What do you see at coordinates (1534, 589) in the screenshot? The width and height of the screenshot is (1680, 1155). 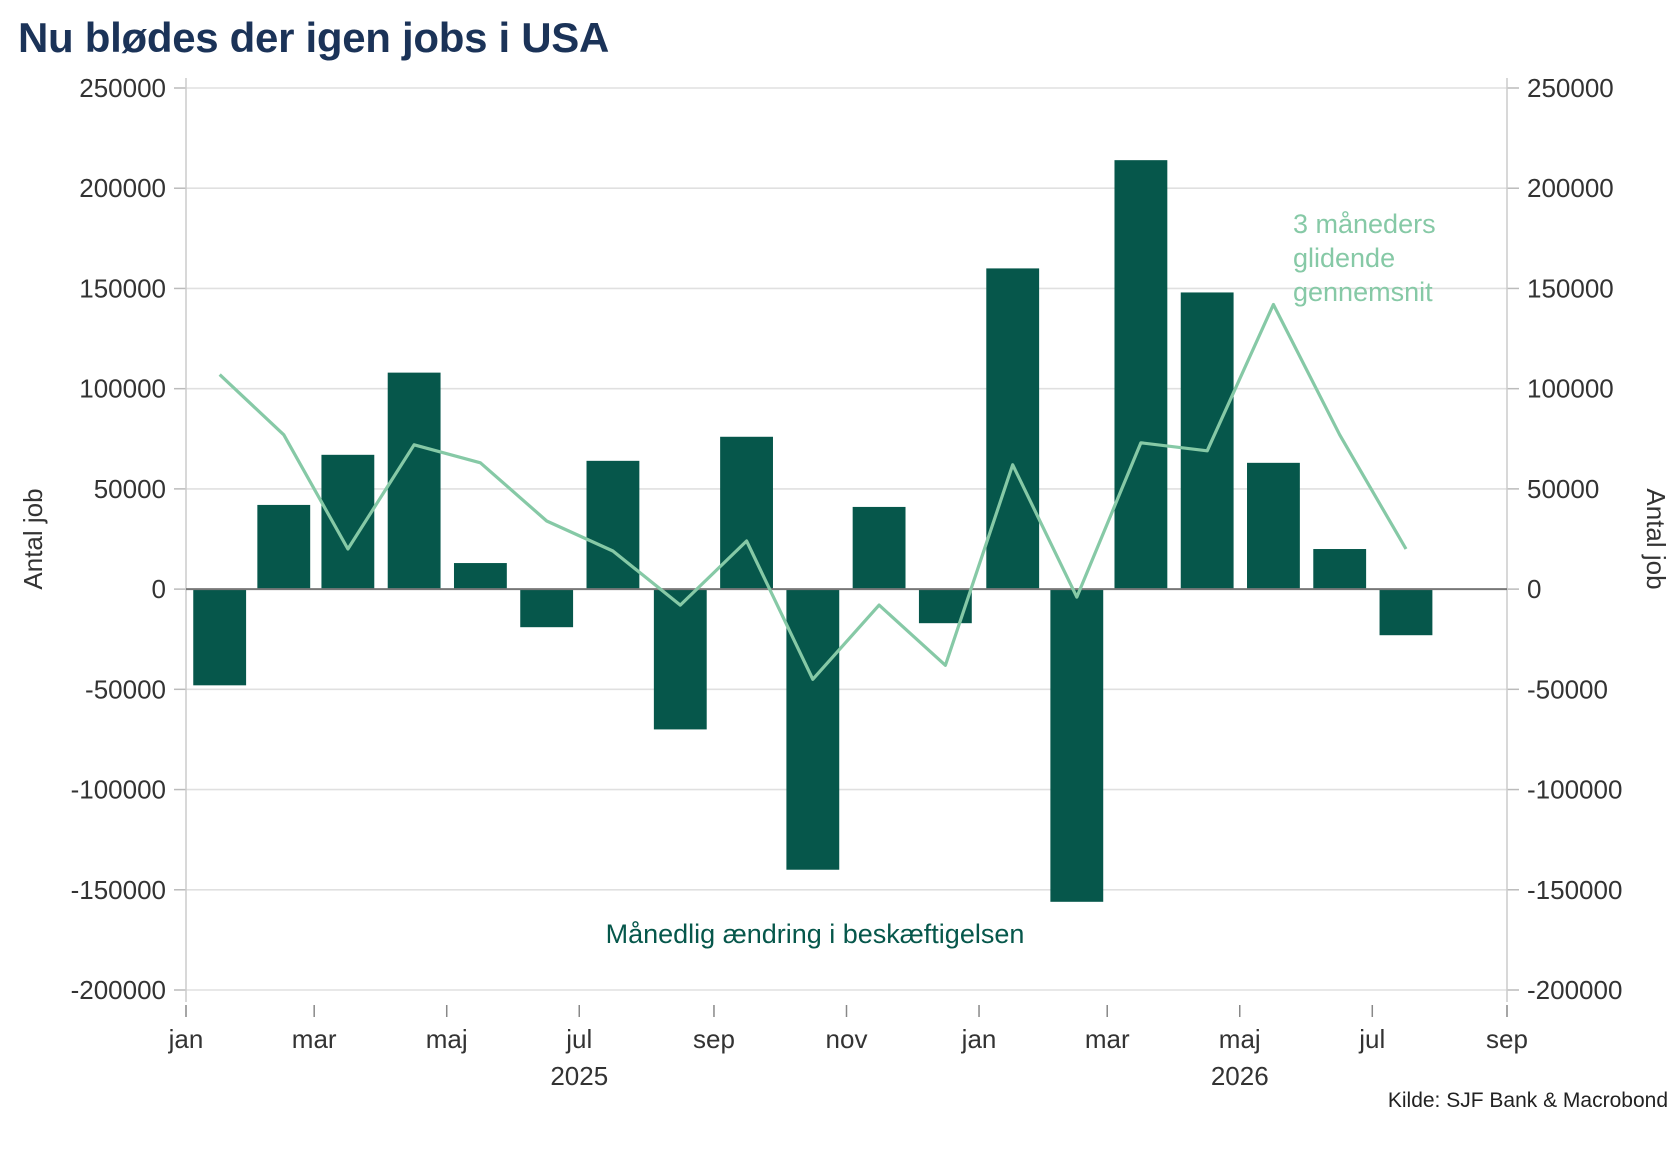 I see `y-tick-label-right: 0` at bounding box center [1534, 589].